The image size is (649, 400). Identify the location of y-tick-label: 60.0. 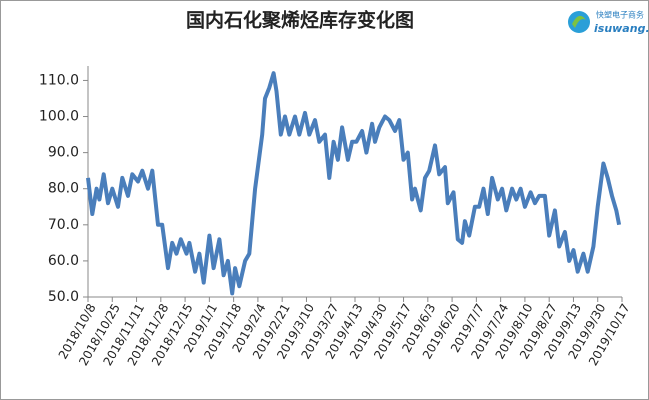
(63, 261).